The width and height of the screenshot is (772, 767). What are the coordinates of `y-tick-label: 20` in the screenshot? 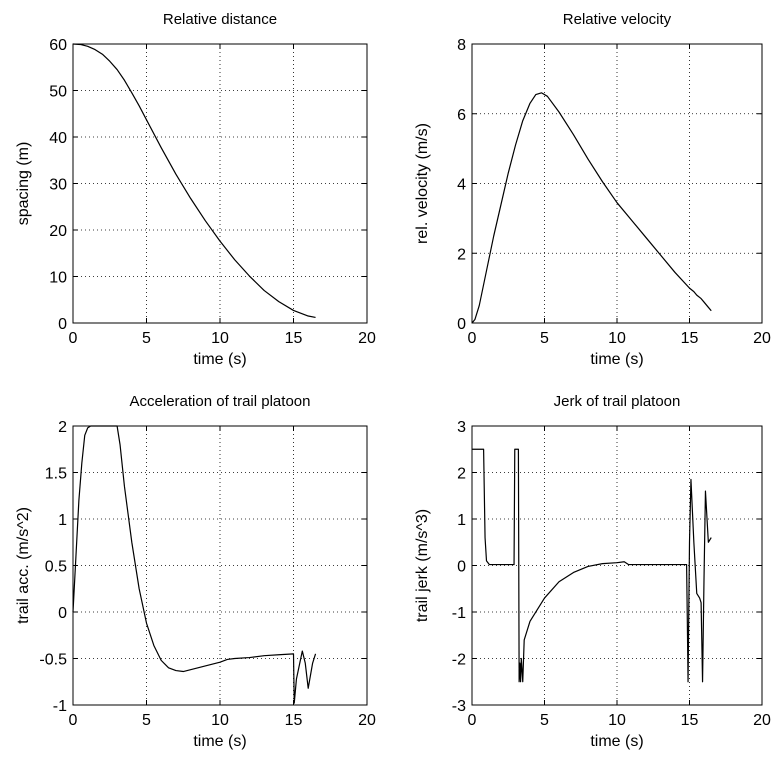 It's located at (58, 231).